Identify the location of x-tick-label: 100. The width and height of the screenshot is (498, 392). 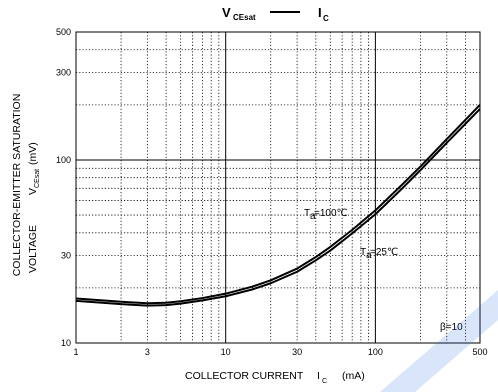
(375, 352).